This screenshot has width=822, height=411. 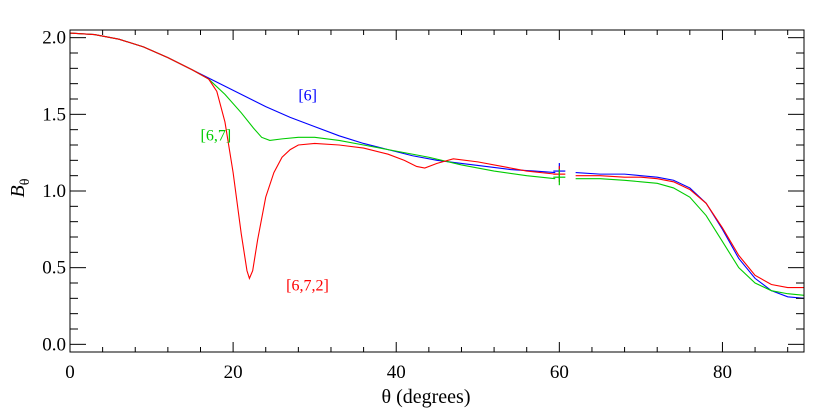 What do you see at coordinates (307, 96) in the screenshot?
I see `series-label-1: [6]` at bounding box center [307, 96].